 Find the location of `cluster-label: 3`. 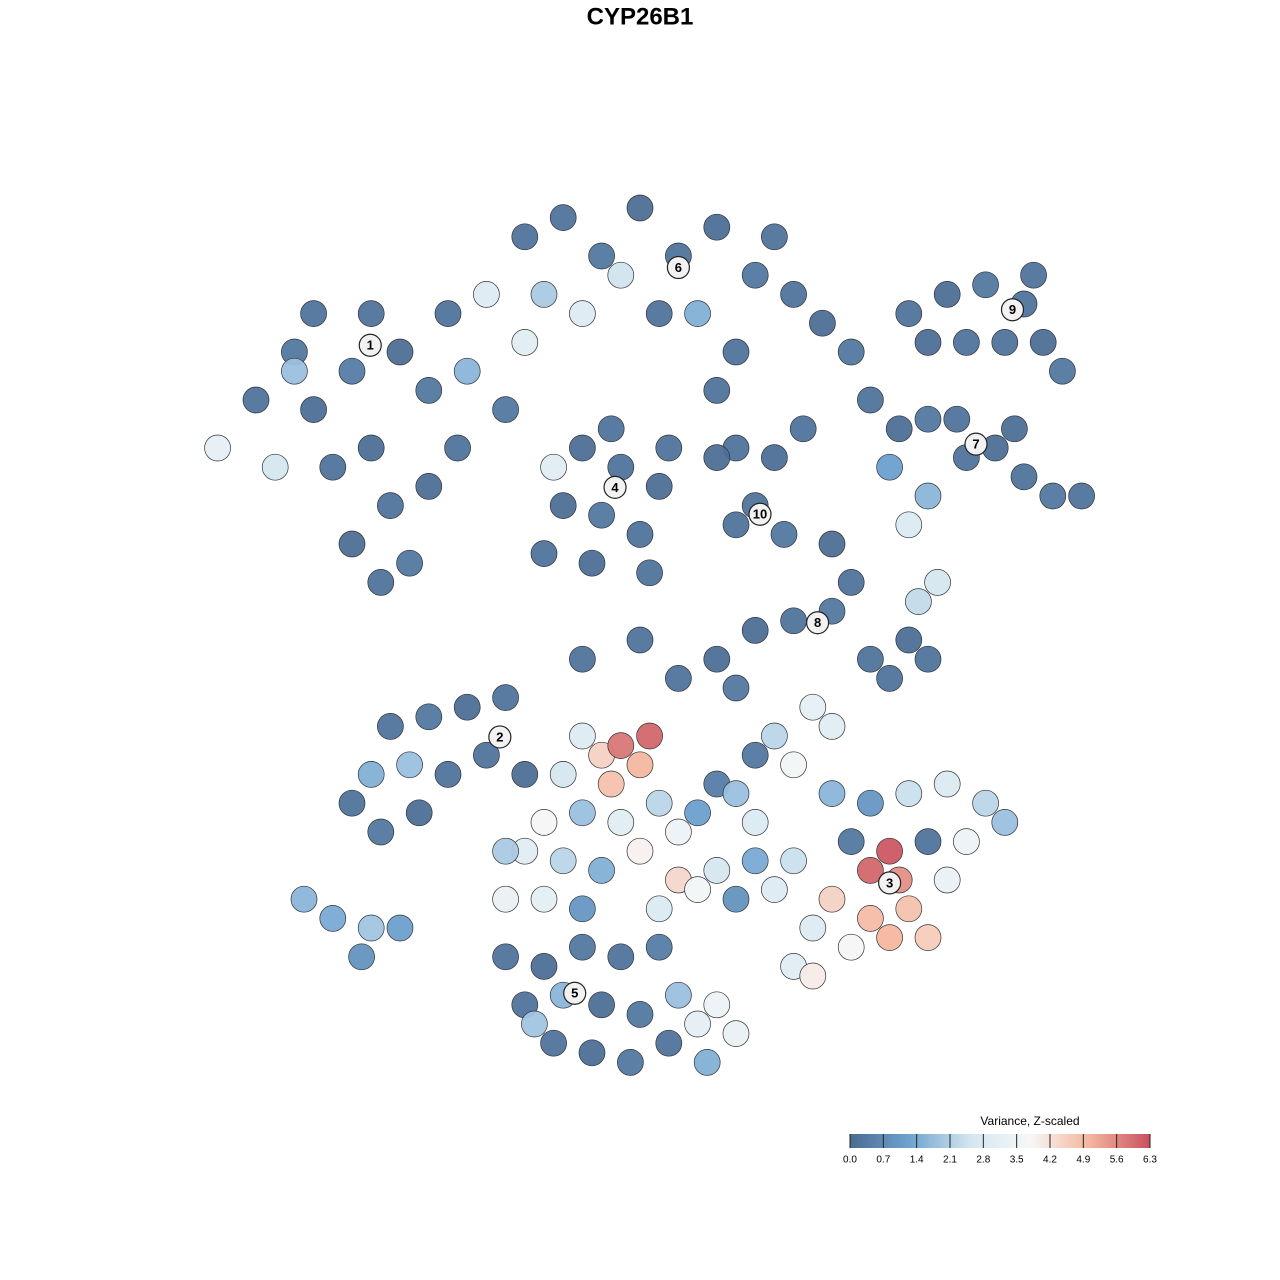

cluster-label: 3 is located at coordinates (889, 882).